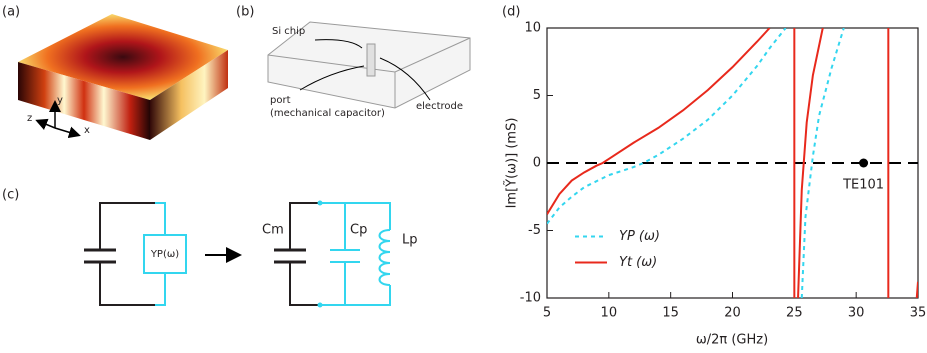  Describe the element at coordinates (547, 313) in the screenshot. I see `x-tick-label: 5` at that location.